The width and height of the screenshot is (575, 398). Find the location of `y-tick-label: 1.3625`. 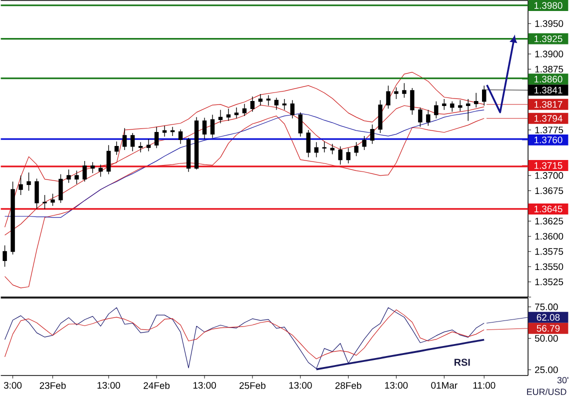

y-tick-label: 1.3625 is located at coordinates (549, 221).